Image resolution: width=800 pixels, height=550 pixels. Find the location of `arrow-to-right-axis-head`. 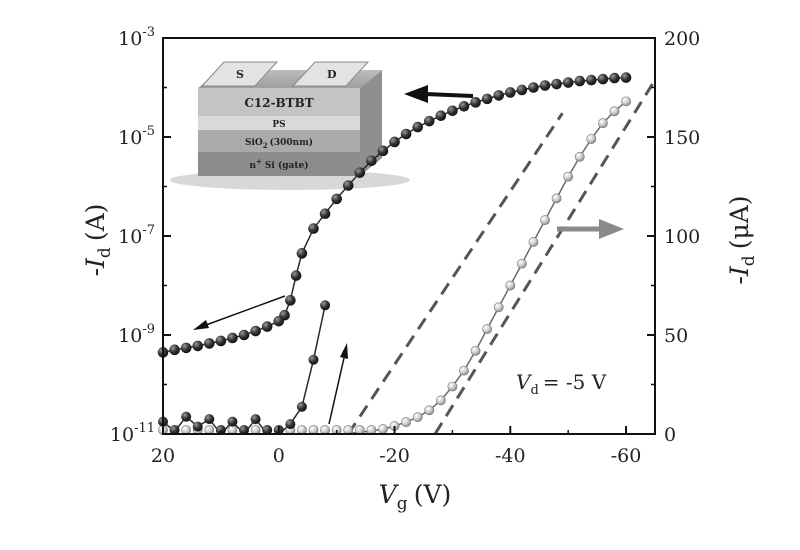

arrow-to-right-axis-head is located at coordinates (611, 229).